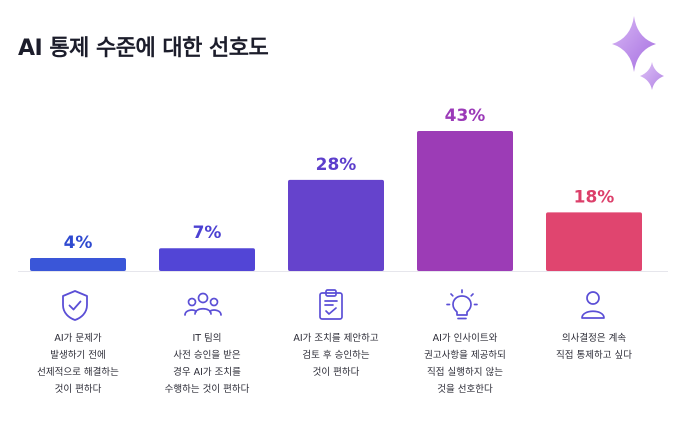 The height and width of the screenshot is (440, 686). Describe the element at coordinates (465, 364) in the screenshot. I see `category-label: AI가 인사이트와 권고사항을 제공하되 직접 실행하지 않는 것을 선호한다` at that location.